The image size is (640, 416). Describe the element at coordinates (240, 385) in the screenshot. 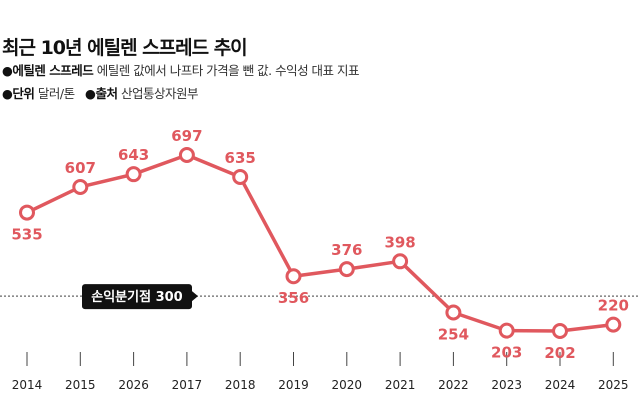

I see `x-tick-label: 2018` at that location.